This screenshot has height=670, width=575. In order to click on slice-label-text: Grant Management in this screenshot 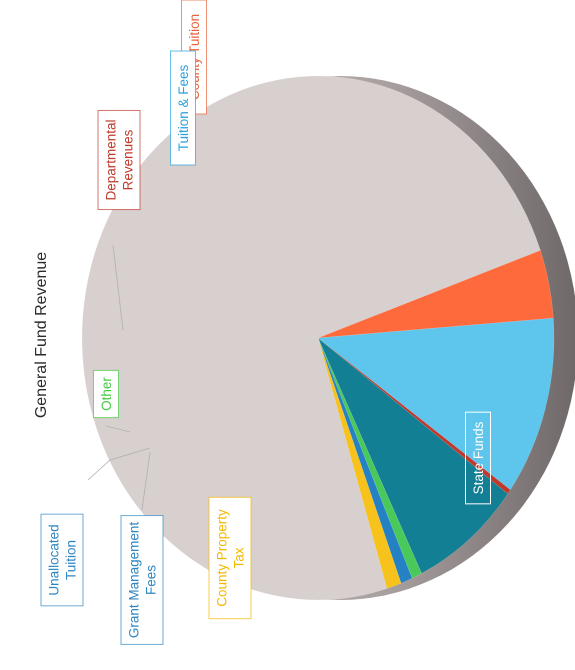, I will do `click(133, 580)`.